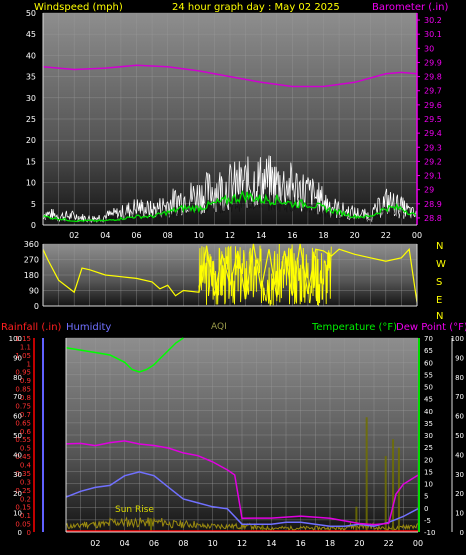 The height and width of the screenshot is (555, 466). I want to click on rain-y-tick: 0.9, so click(25, 381).